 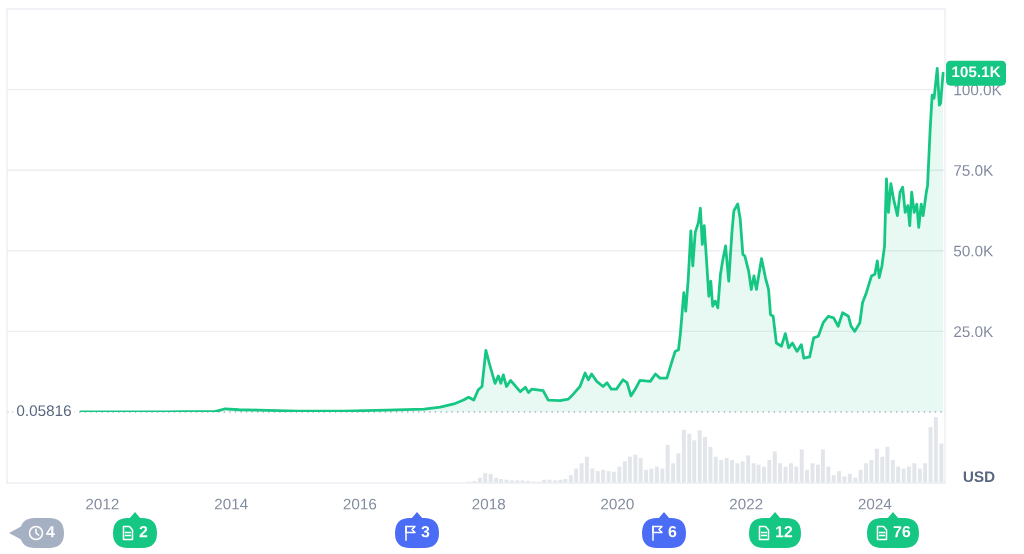 I want to click on annotation: 105.1K, so click(x=976, y=72).